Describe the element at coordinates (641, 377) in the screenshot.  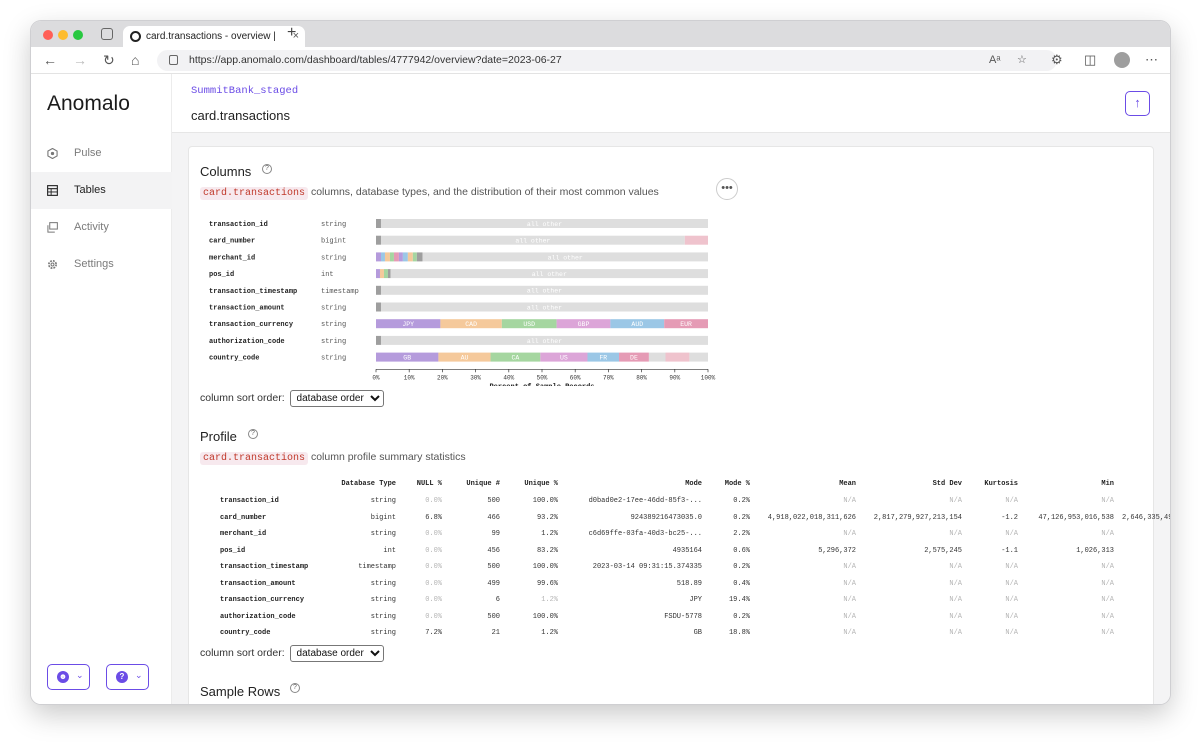
I see `x-tick-label: 80%` at that location.